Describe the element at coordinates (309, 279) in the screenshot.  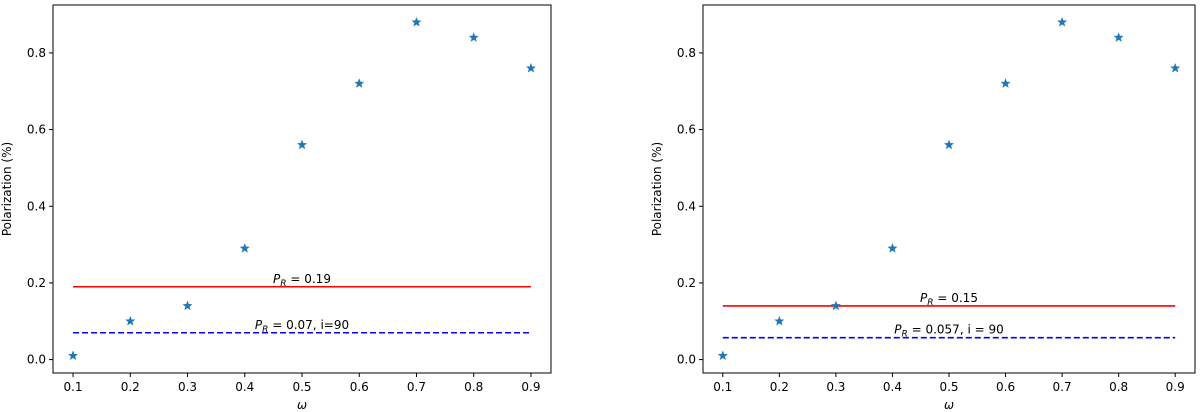
I see `label-rest: = 0.19` at that location.